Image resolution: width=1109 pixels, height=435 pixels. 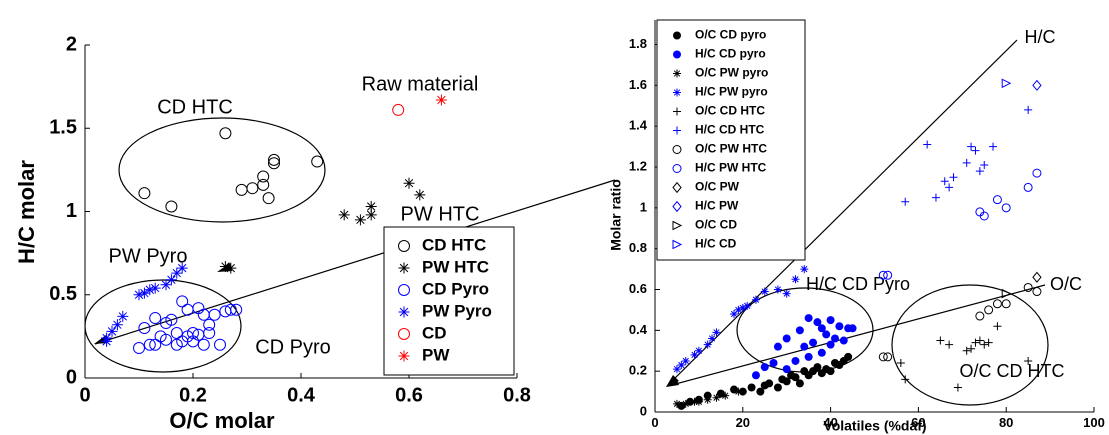 What do you see at coordinates (148, 256) in the screenshot?
I see `annotation: PW Pyro` at bounding box center [148, 256].